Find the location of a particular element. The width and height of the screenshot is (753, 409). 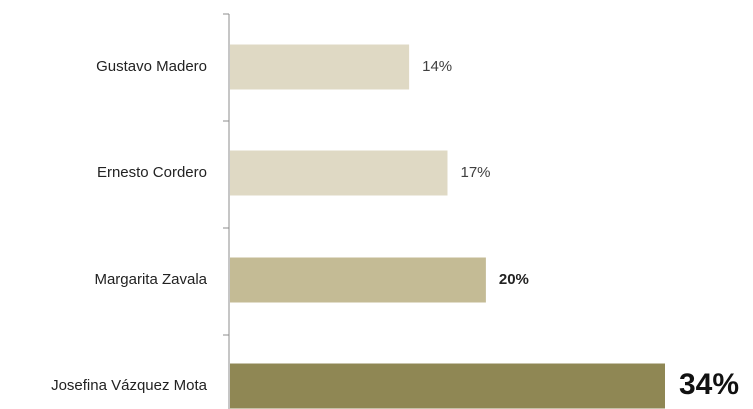

category-label: Gustavo Madero is located at coordinates (151, 66).